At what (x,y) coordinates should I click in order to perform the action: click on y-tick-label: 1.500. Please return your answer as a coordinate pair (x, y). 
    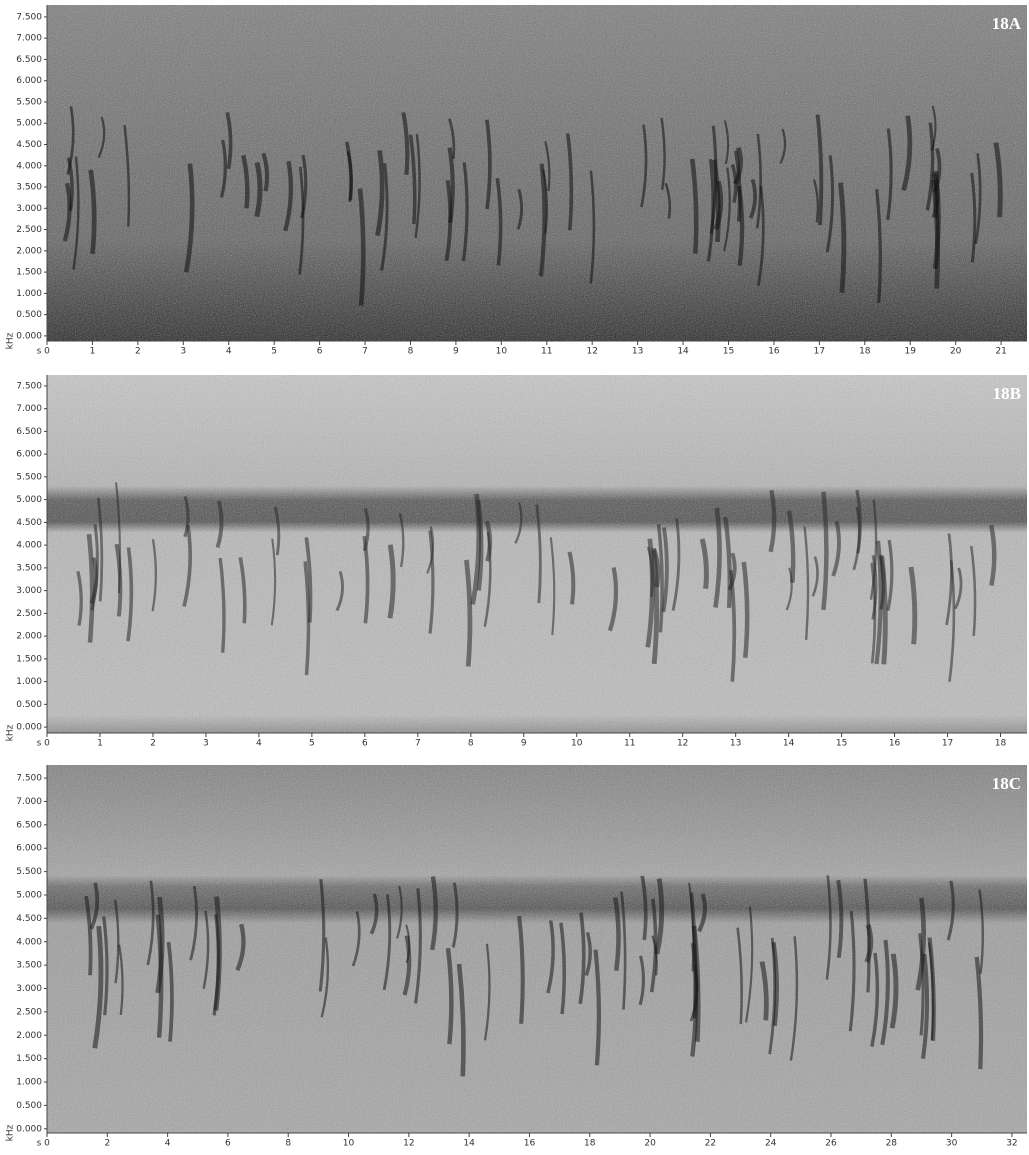
    Looking at the image, I should click on (29, 273).